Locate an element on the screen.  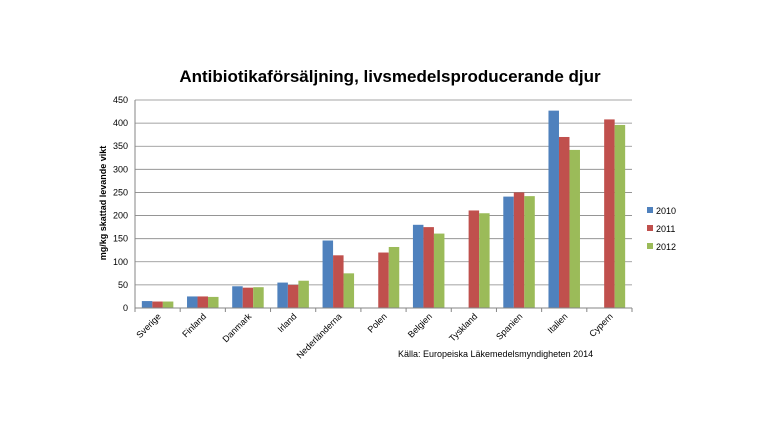
legend-swatch-2010 is located at coordinates (650, 210).